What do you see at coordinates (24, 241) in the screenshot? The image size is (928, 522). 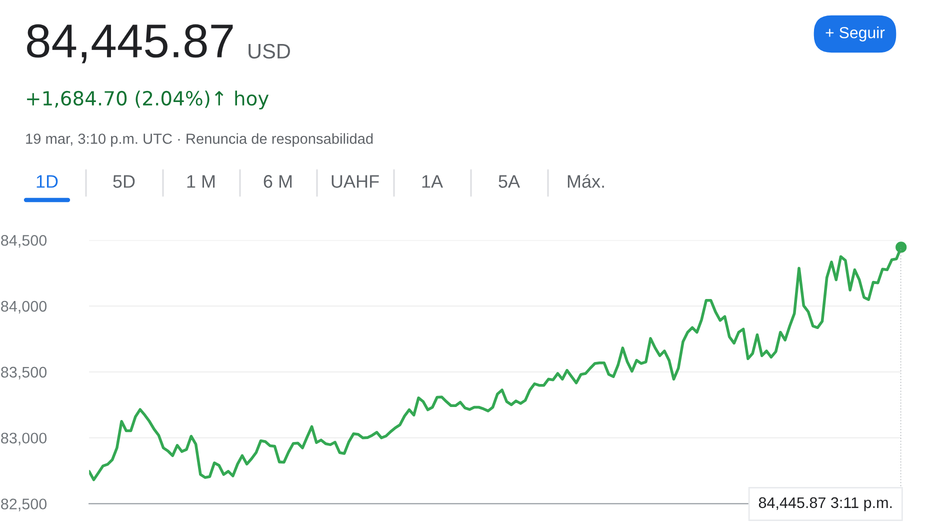 I see `y-tick-label: 84,500` at bounding box center [24, 241].